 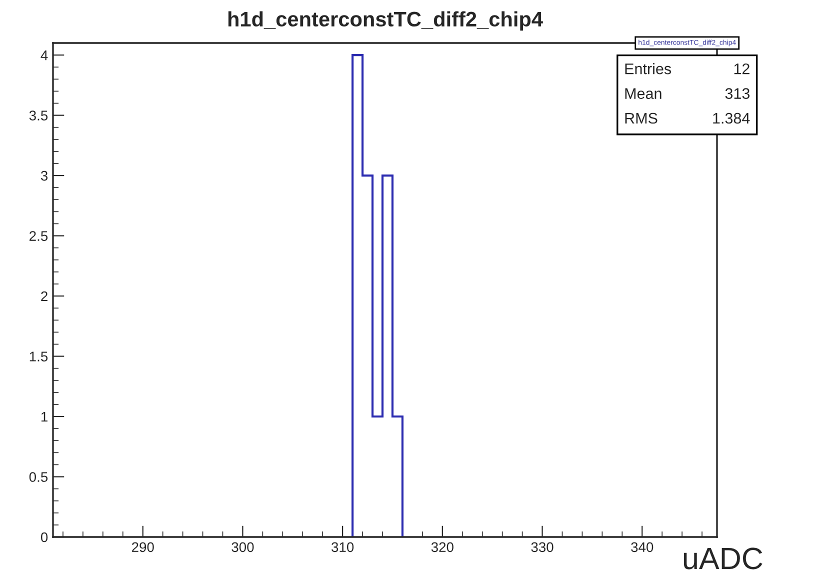 I want to click on x-tick-label: 310, so click(x=343, y=547).